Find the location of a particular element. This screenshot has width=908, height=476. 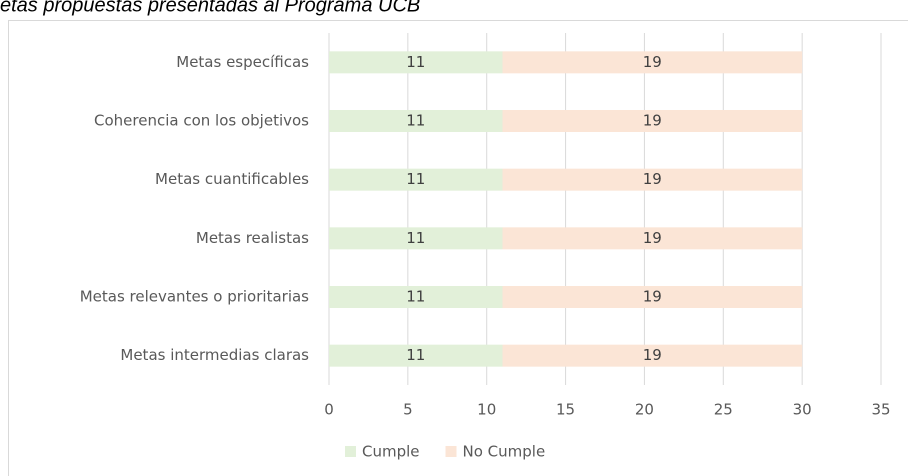

x-tick-label: 30 is located at coordinates (802, 410).